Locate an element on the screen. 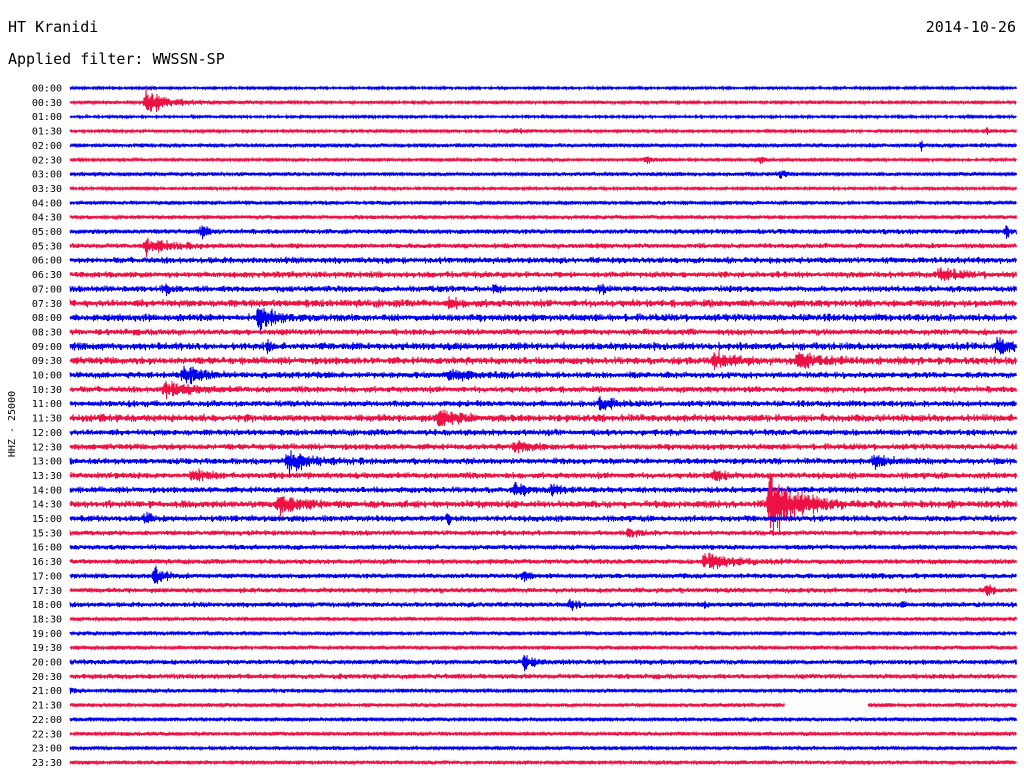  row-time-label: 06:00 is located at coordinates (47, 261).